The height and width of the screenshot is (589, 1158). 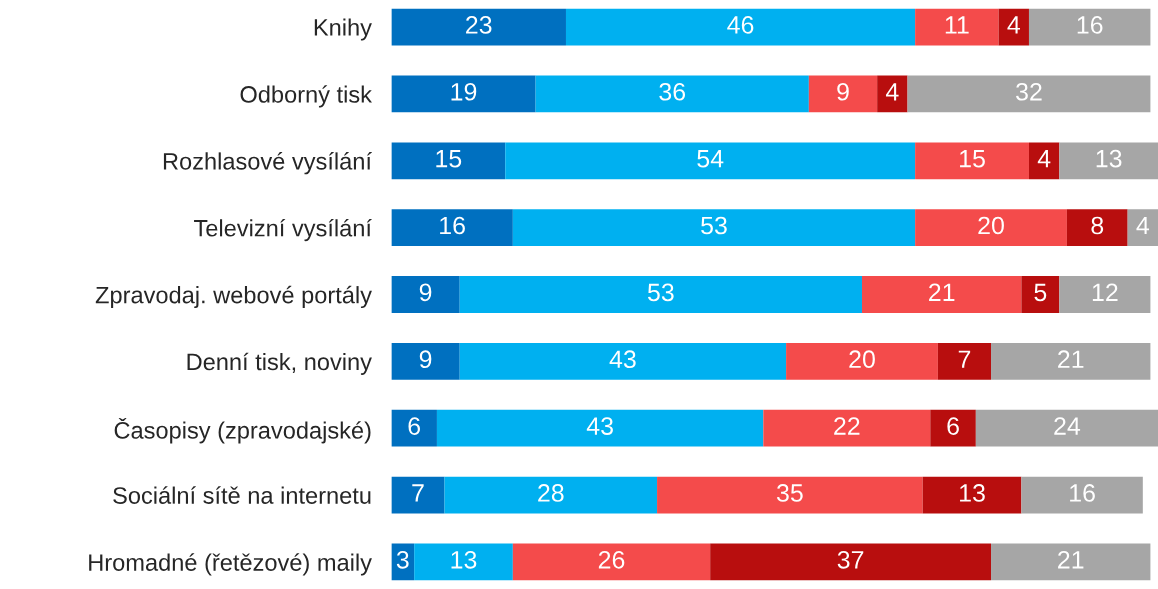 What do you see at coordinates (230, 564) in the screenshot?
I see `y-tick-label: Hromadné (řetězové) maily` at bounding box center [230, 564].